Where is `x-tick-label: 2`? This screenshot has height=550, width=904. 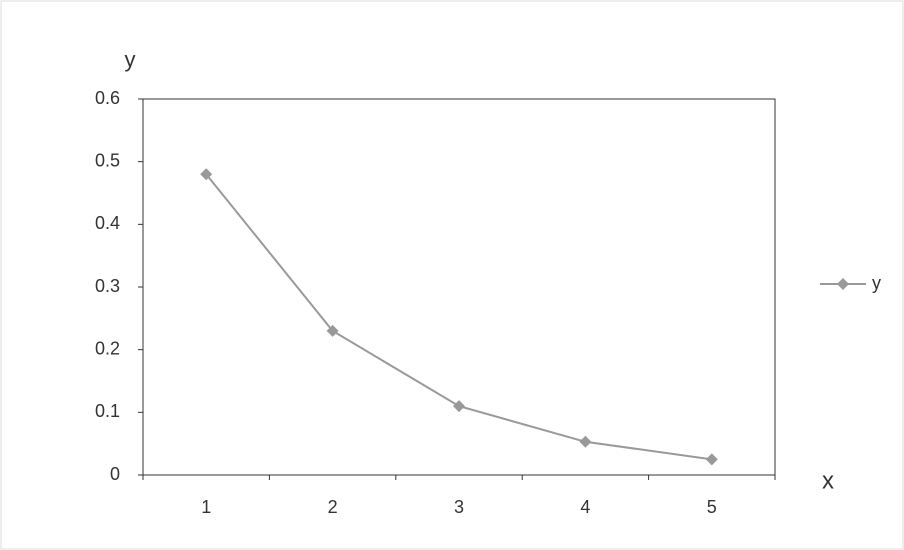
x-tick-label: 2 is located at coordinates (333, 507).